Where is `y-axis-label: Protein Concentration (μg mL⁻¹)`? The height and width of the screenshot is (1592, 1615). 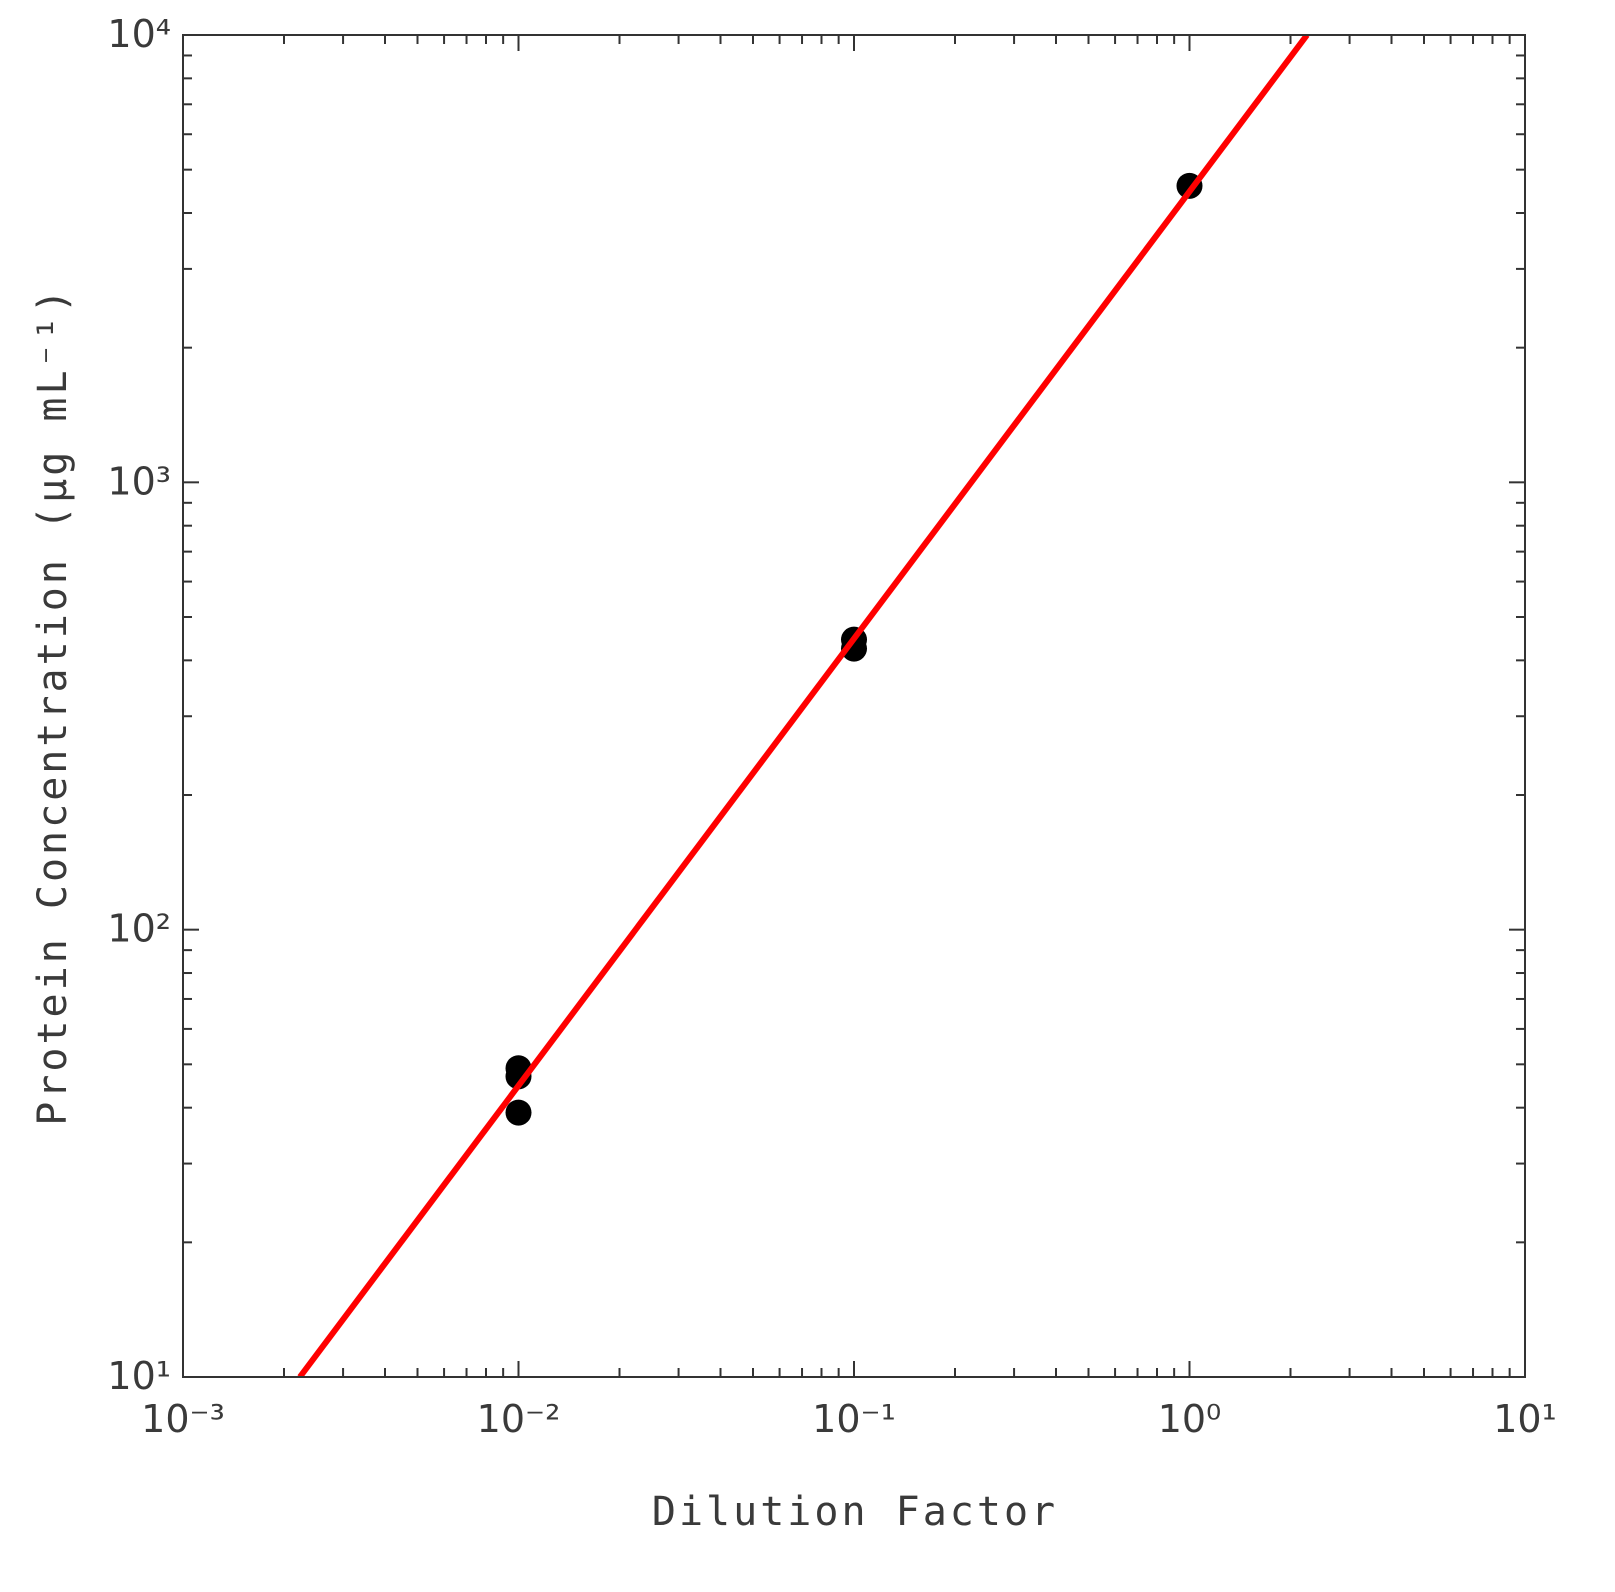 y-axis-label: Protein Concentration (μg mL⁻¹) is located at coordinates (53, 706).